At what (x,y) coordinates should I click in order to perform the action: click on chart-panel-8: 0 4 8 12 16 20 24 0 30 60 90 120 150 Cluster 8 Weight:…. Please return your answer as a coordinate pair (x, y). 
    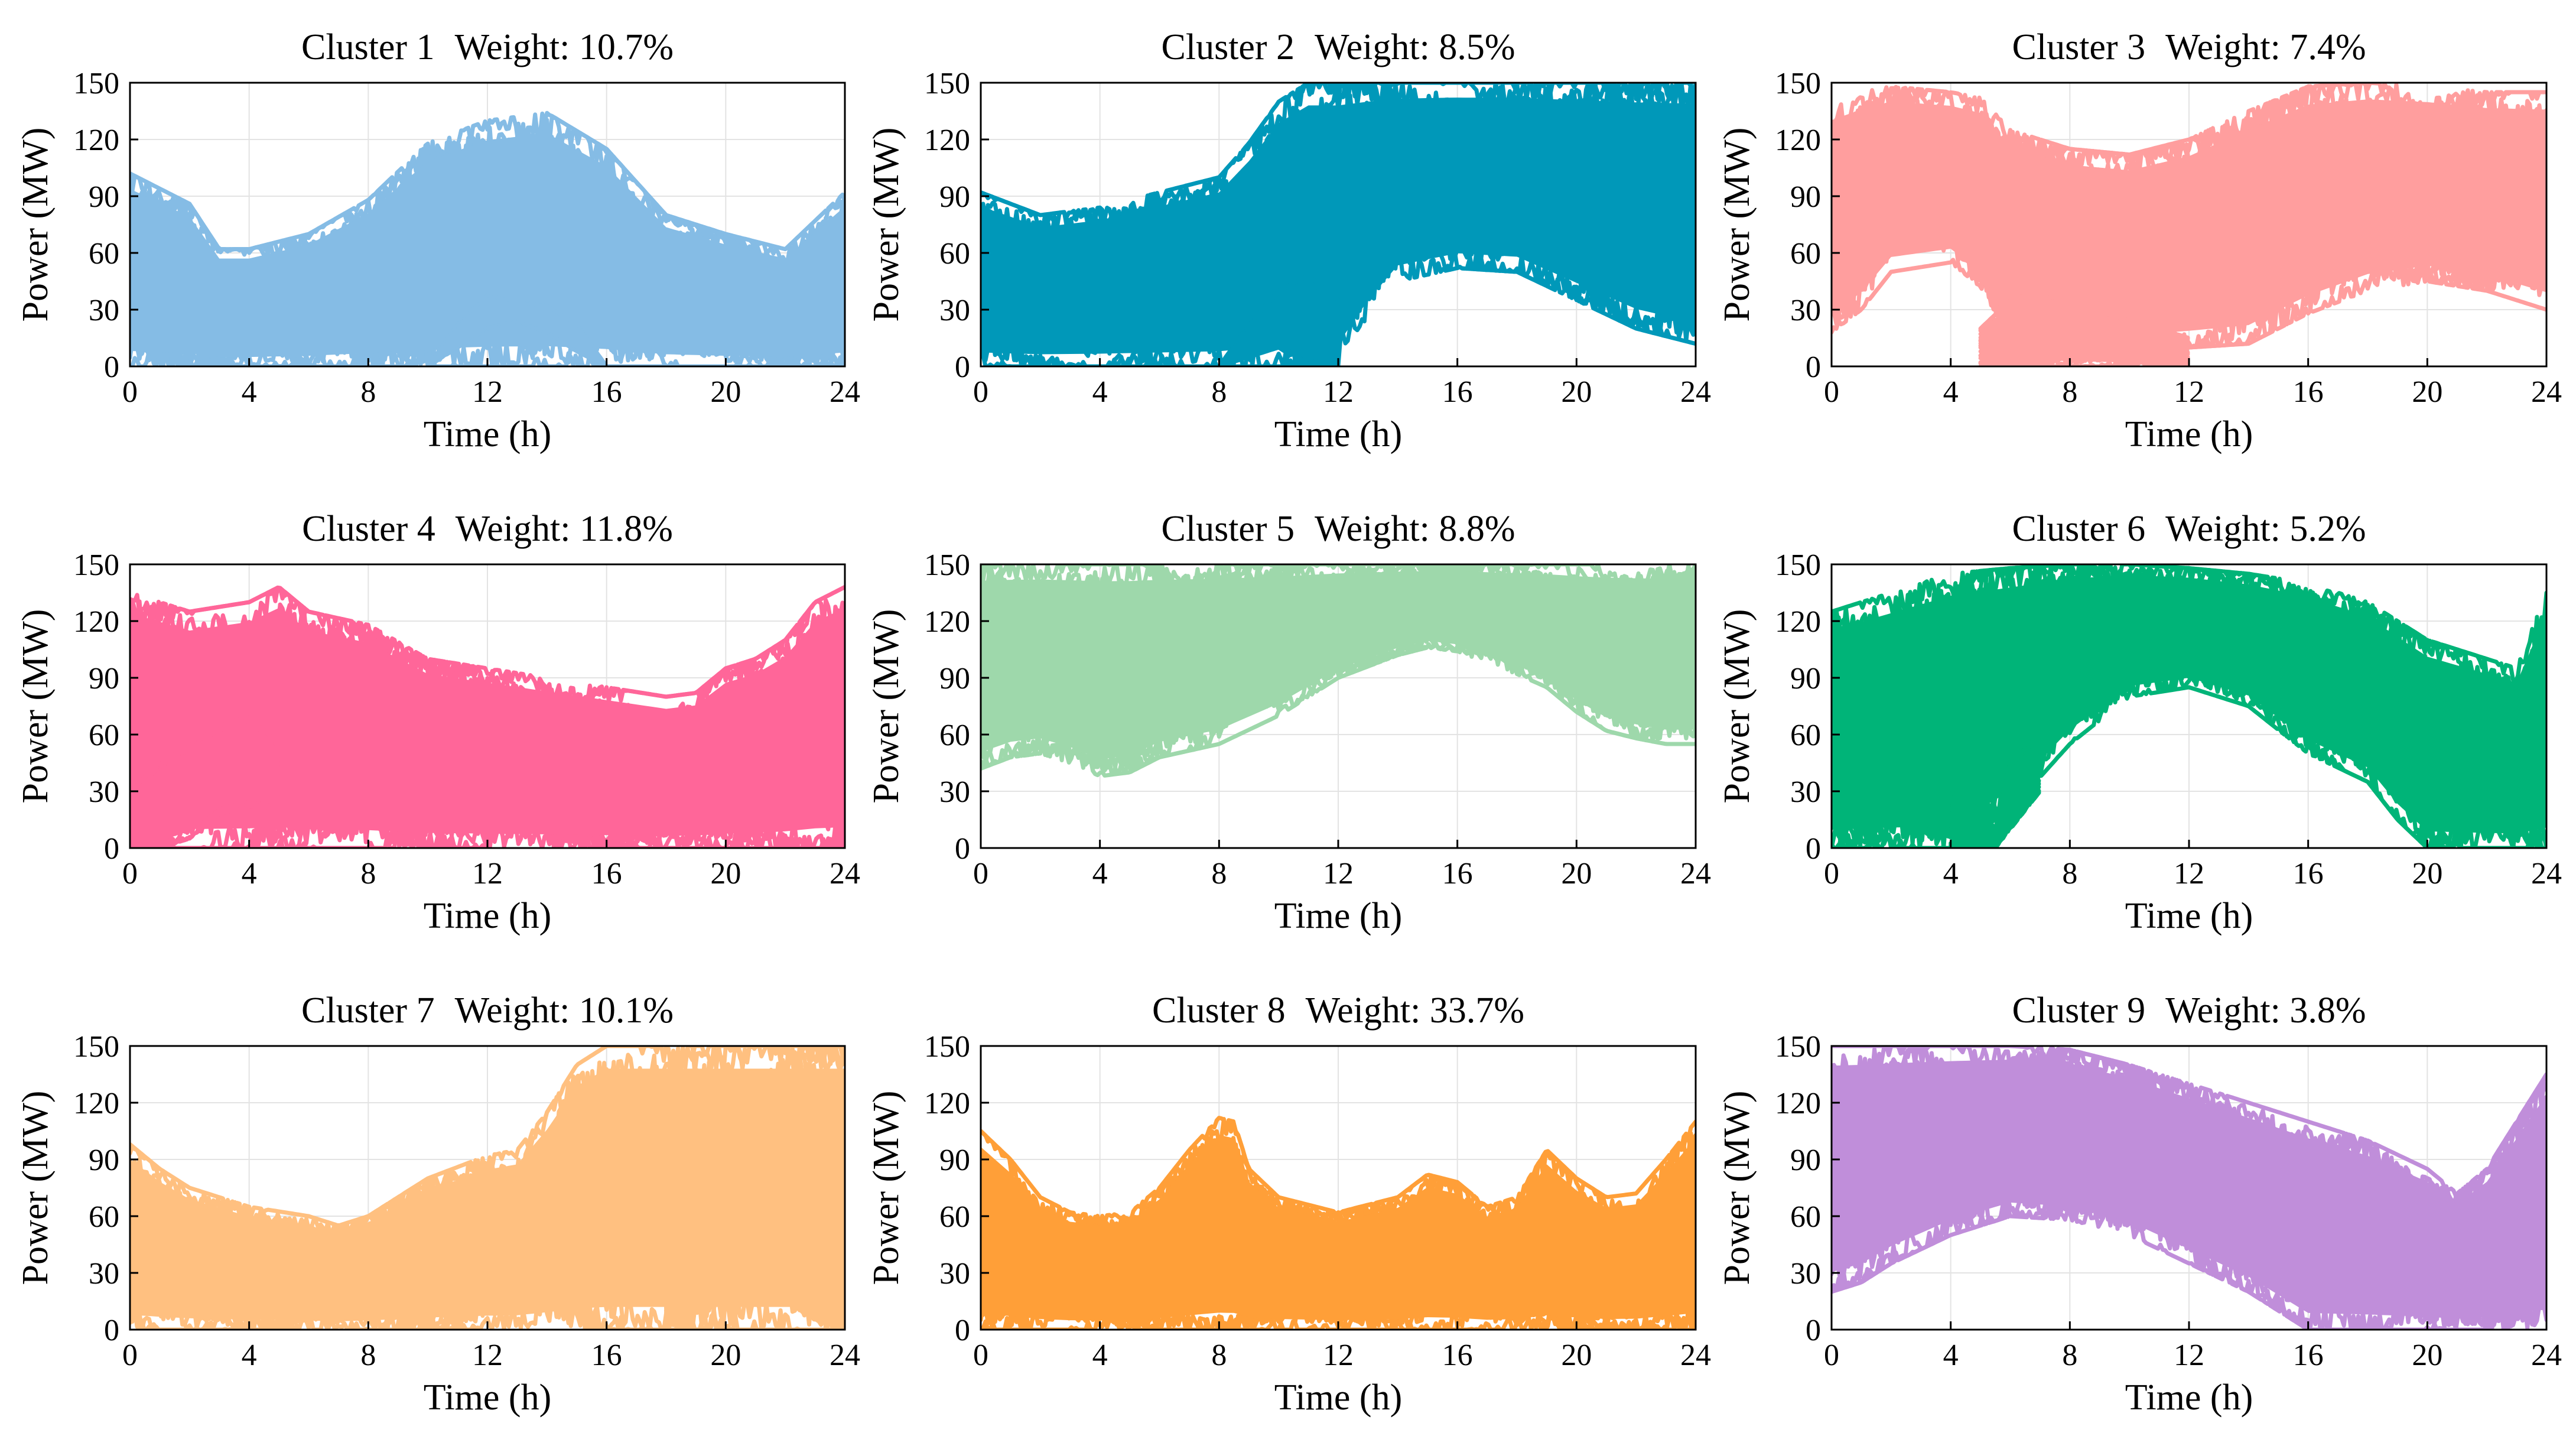
    Looking at the image, I should click on (1289, 1204).